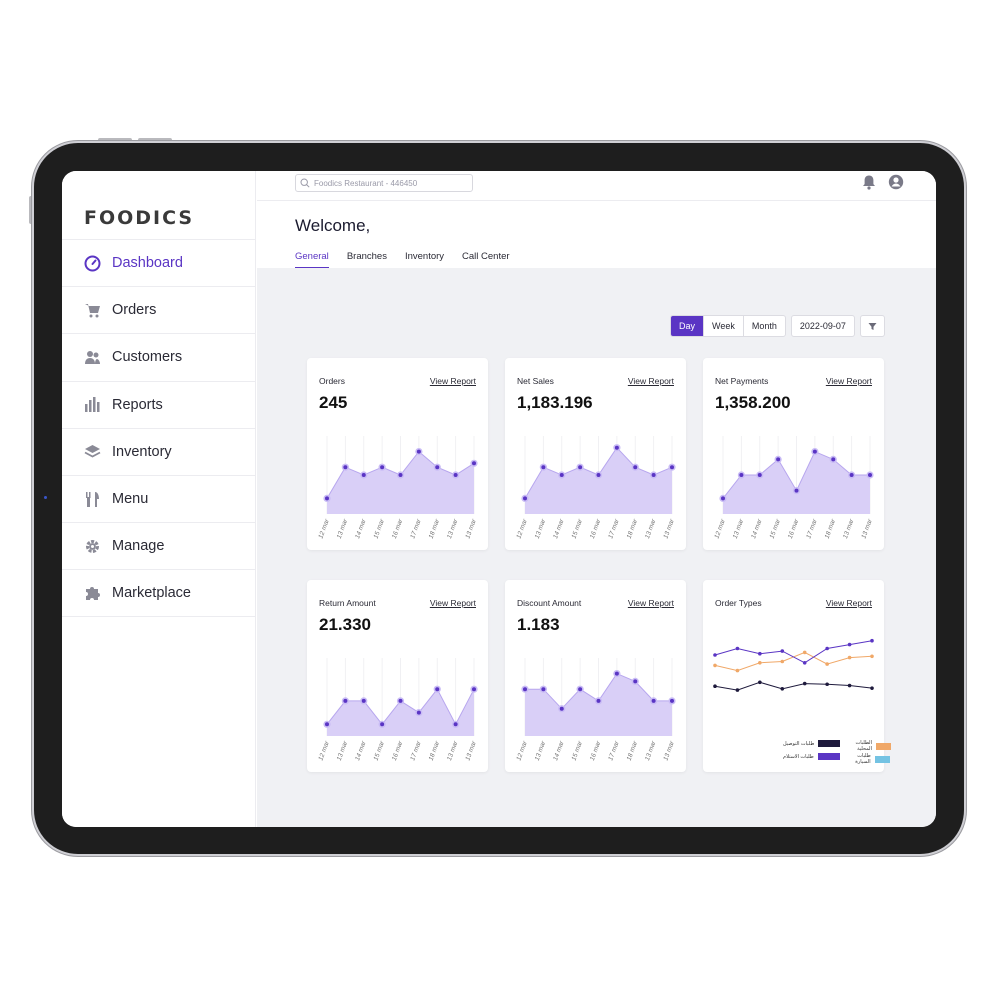  I want to click on sidebar-item-label: Dashboard, so click(147, 263).